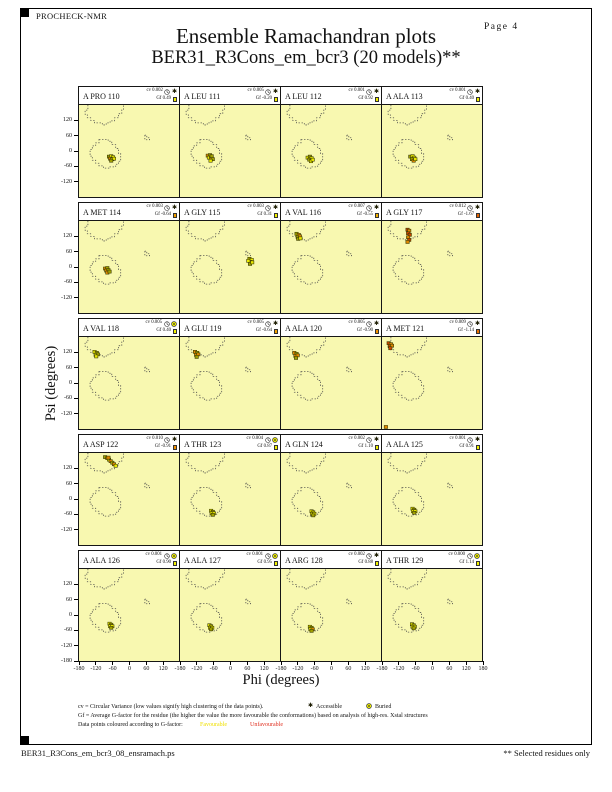 This screenshot has height=792, width=612. What do you see at coordinates (483, 669) in the screenshot?
I see `x-tick-label: 180` at bounding box center [483, 669].